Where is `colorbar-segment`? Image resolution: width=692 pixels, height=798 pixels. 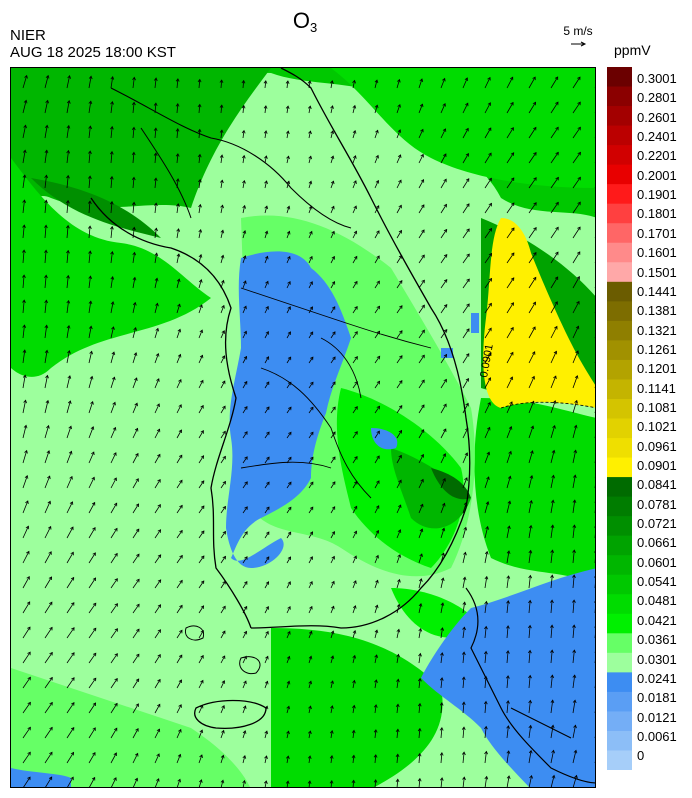 colorbar-segment is located at coordinates (619, 721).